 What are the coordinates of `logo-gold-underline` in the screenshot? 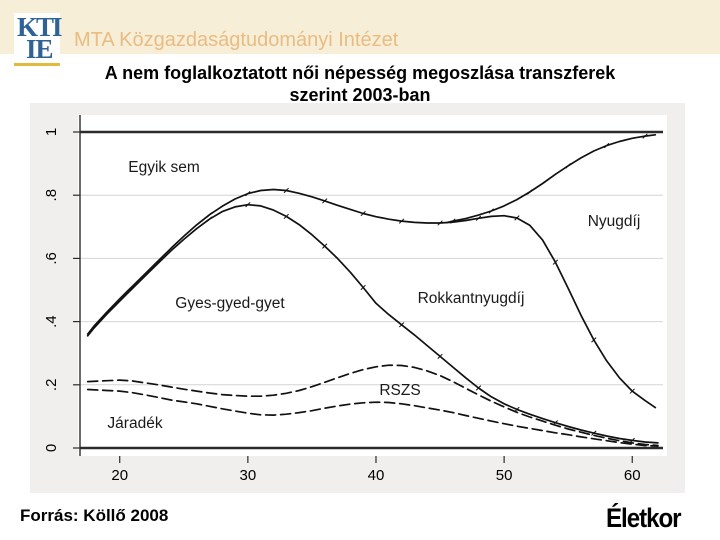 It's located at (37, 64).